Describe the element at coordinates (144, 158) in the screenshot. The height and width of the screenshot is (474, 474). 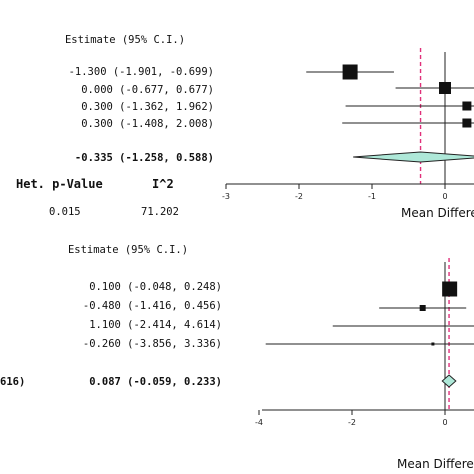
I see `pooled-estimate-label: -0.335 (-1.258, 0.588)` at that location.